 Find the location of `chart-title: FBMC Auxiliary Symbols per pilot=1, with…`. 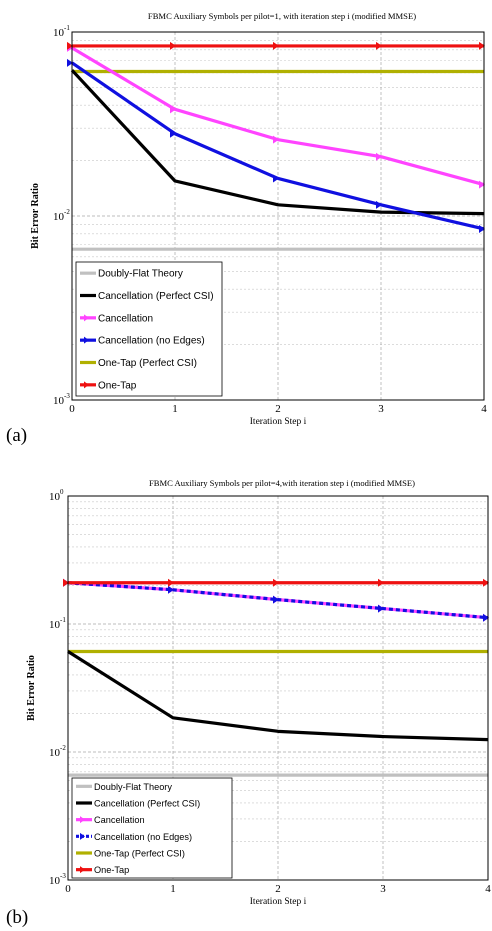

chart-title: FBMC Auxiliary Symbols per pilot=1, with… is located at coordinates (282, 16).